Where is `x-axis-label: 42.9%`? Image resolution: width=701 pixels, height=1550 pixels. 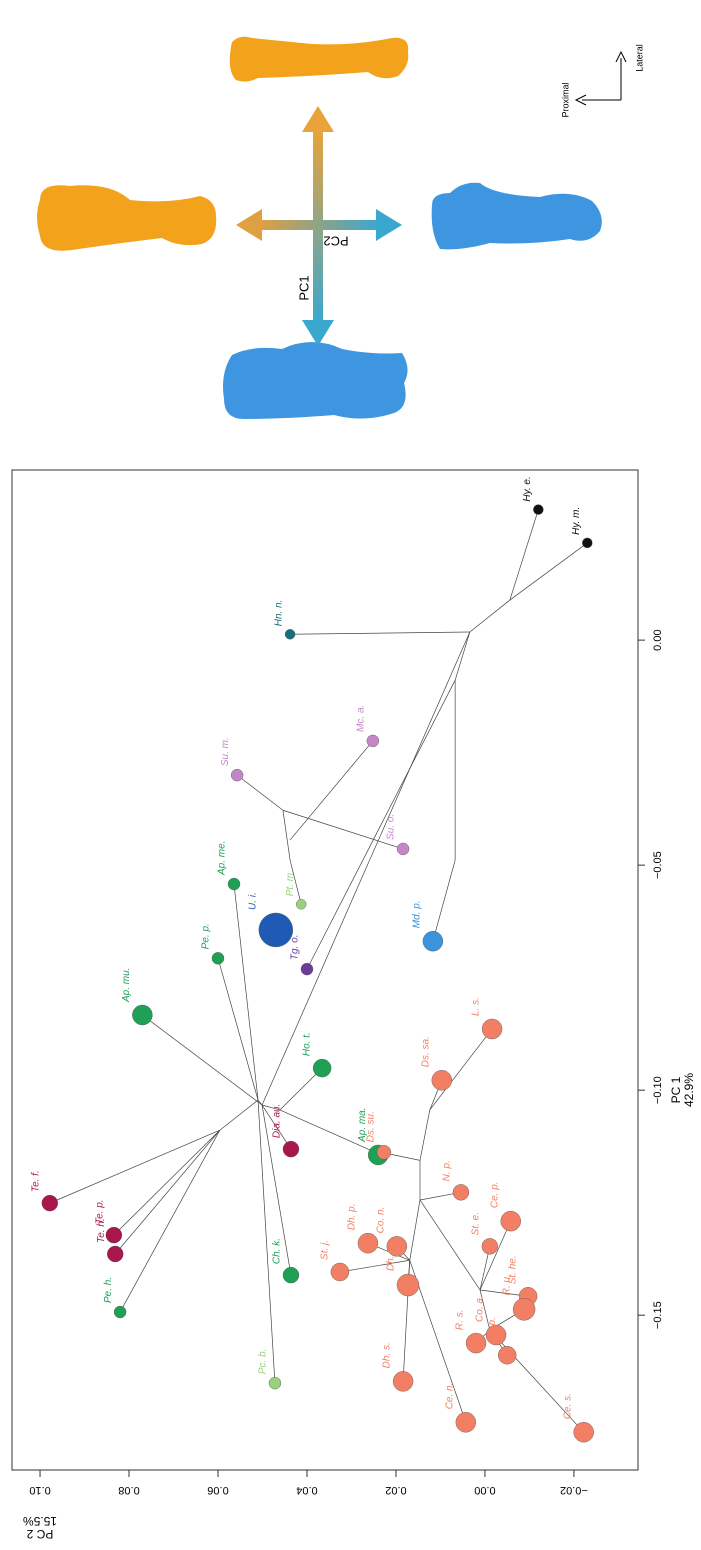
x-axis-label: 42.9% is located at coordinates (689, 1090).